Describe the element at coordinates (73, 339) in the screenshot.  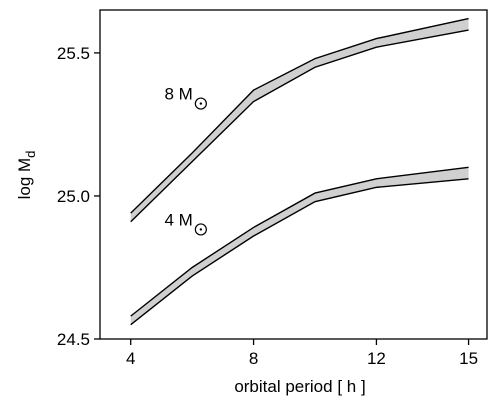
I see `y-tick-label: 24.5` at that location.